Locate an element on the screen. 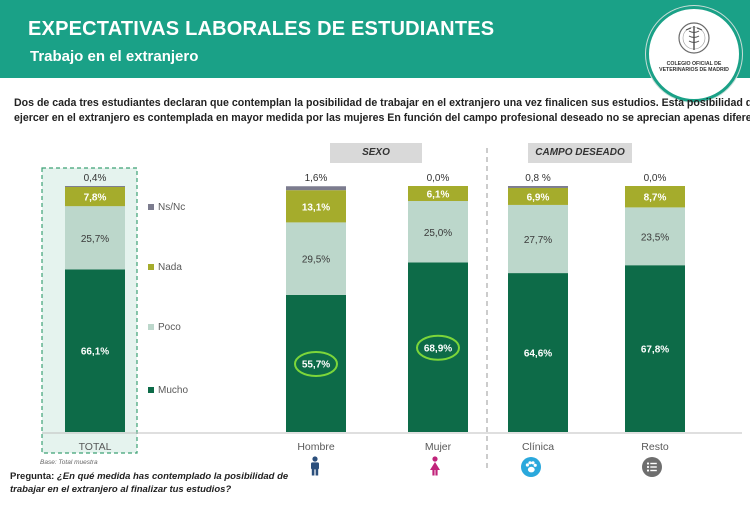 Image resolution: width=750 pixels, height=508 pixels. caduceus-seal-icon is located at coordinates (694, 38).